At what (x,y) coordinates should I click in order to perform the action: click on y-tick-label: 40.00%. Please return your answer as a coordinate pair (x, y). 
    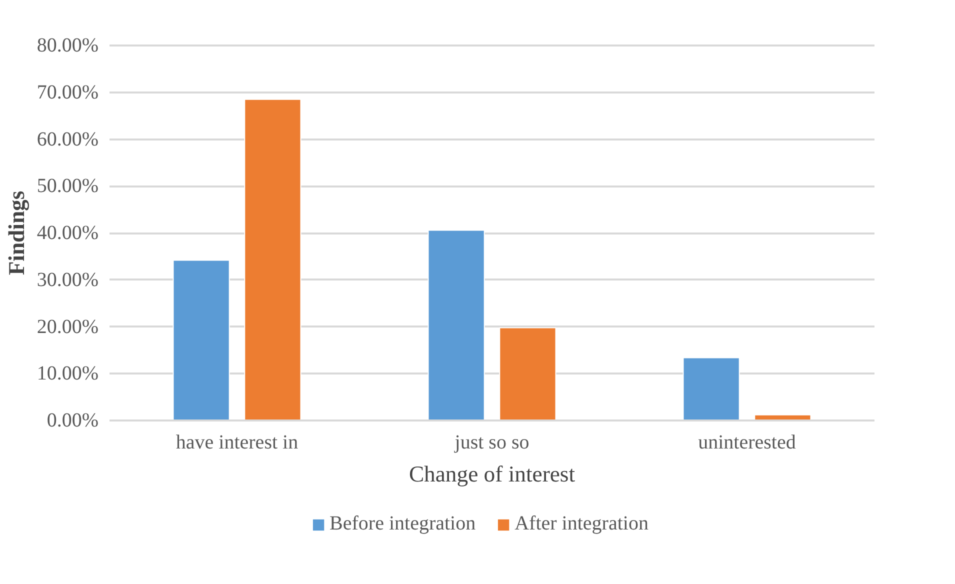
    Looking at the image, I should click on (67, 233).